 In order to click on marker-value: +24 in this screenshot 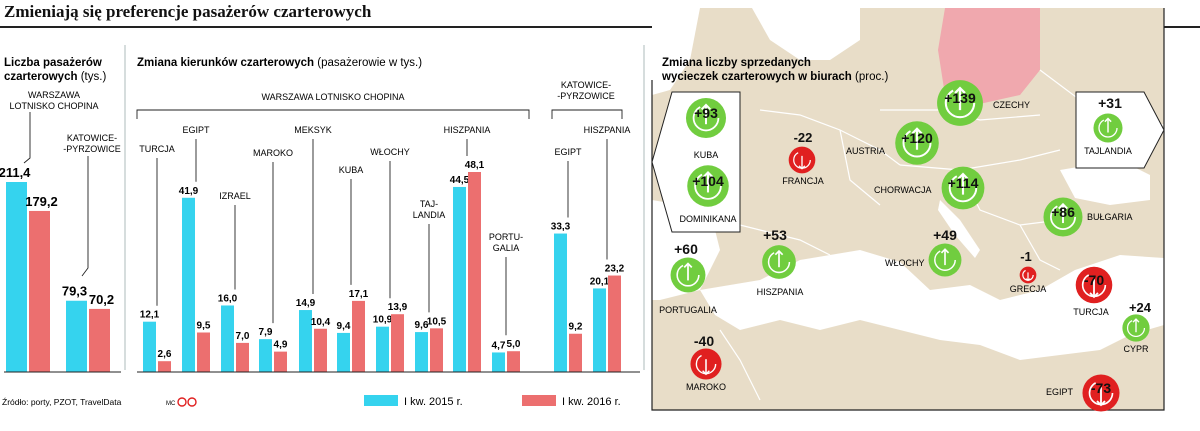, I will do `click(1140, 307)`.